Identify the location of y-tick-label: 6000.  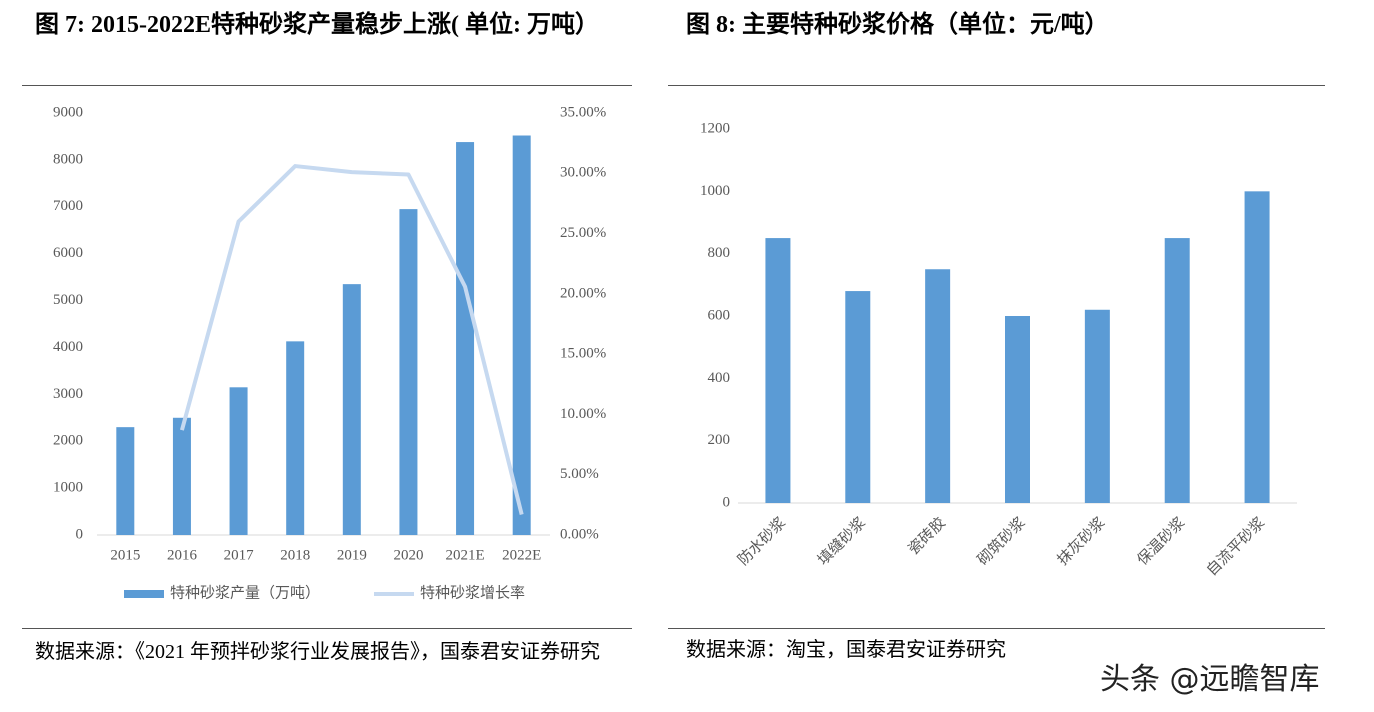
(68, 253).